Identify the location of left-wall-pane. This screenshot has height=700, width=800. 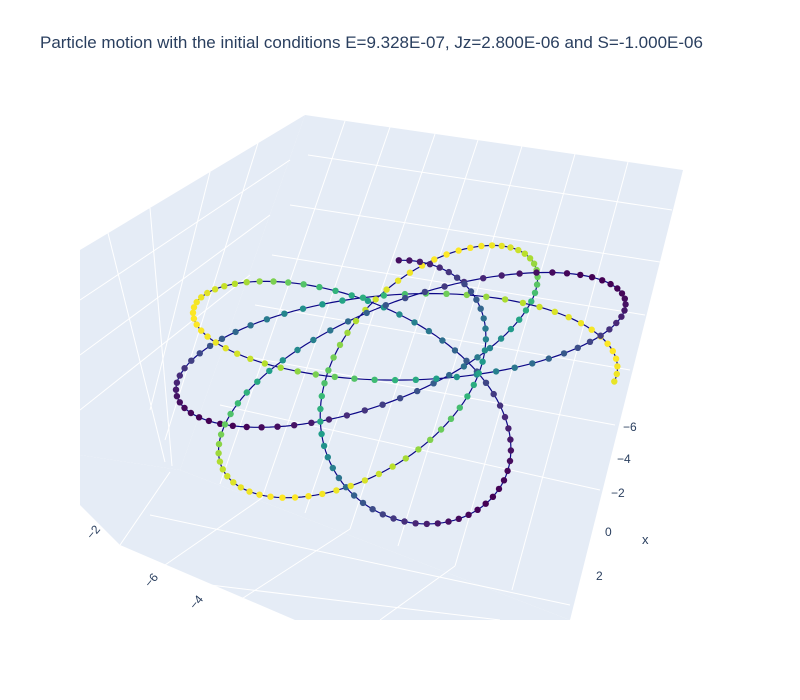
(192, 292).